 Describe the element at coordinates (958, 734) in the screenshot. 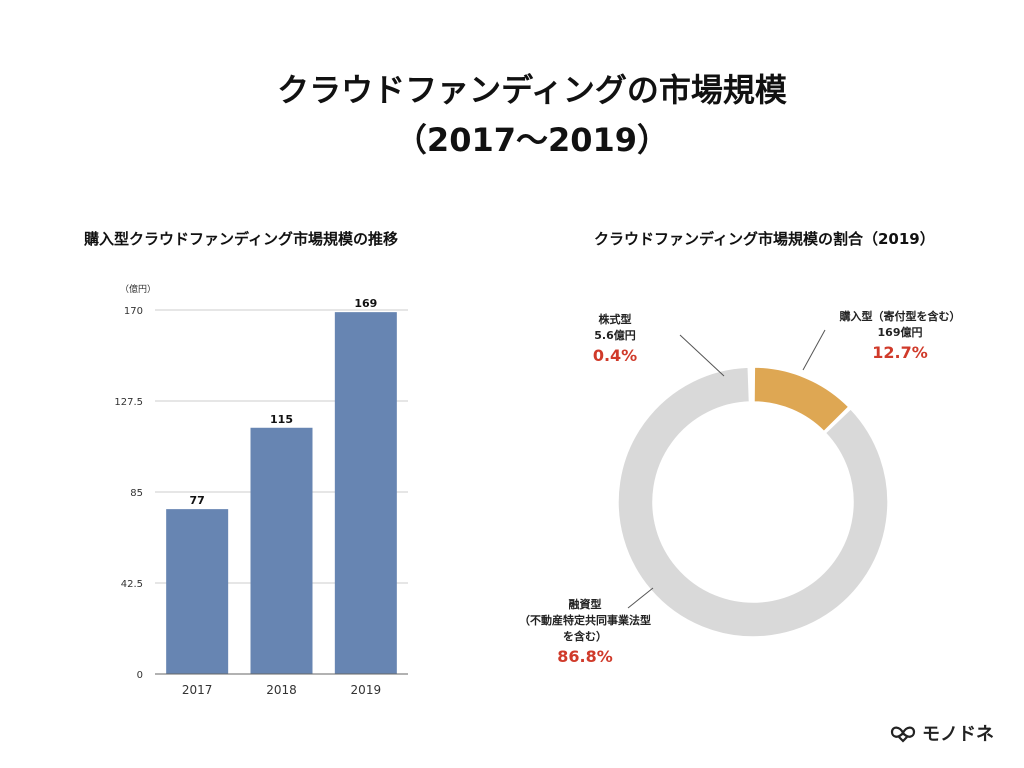

I see `brand-name: モノドネ` at that location.